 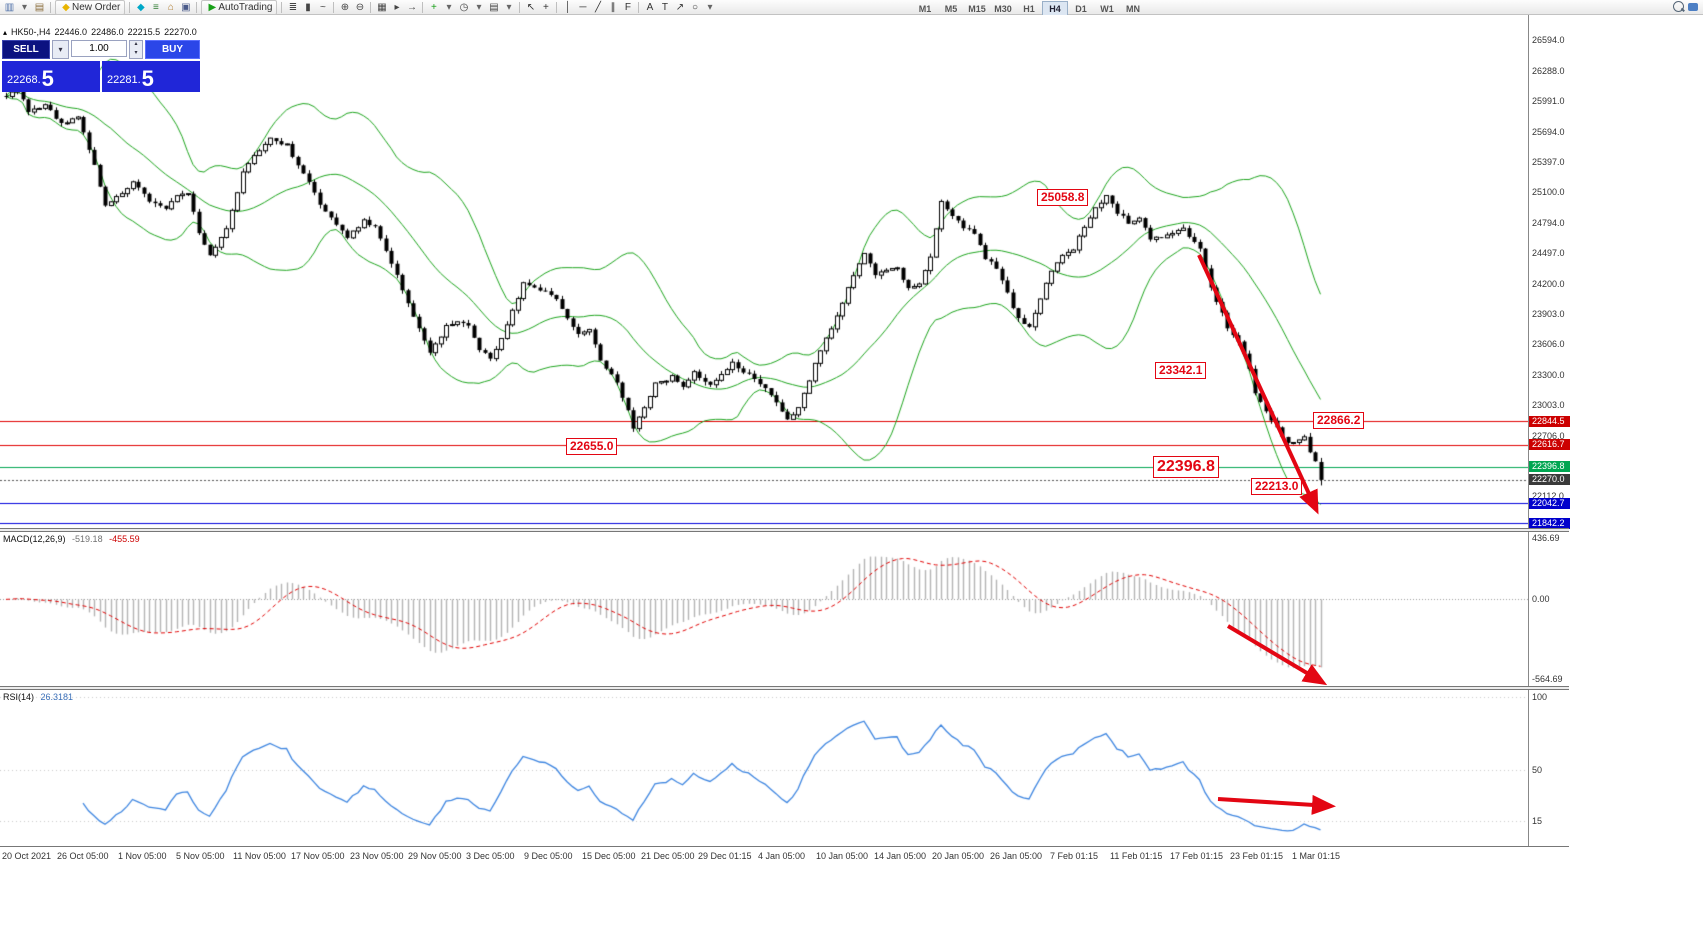 What do you see at coordinates (27, 856) in the screenshot?
I see `time-axis-label: 20 Oct 2021` at bounding box center [27, 856].